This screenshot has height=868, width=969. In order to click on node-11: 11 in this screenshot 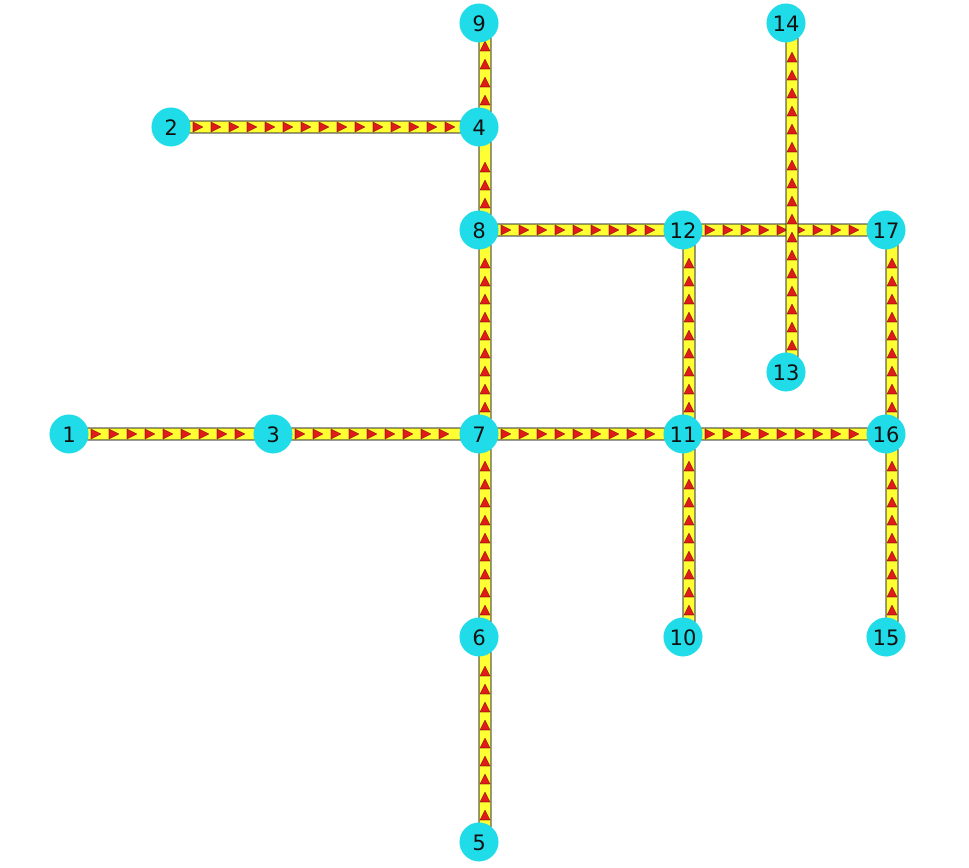, I will do `click(683, 434)`.